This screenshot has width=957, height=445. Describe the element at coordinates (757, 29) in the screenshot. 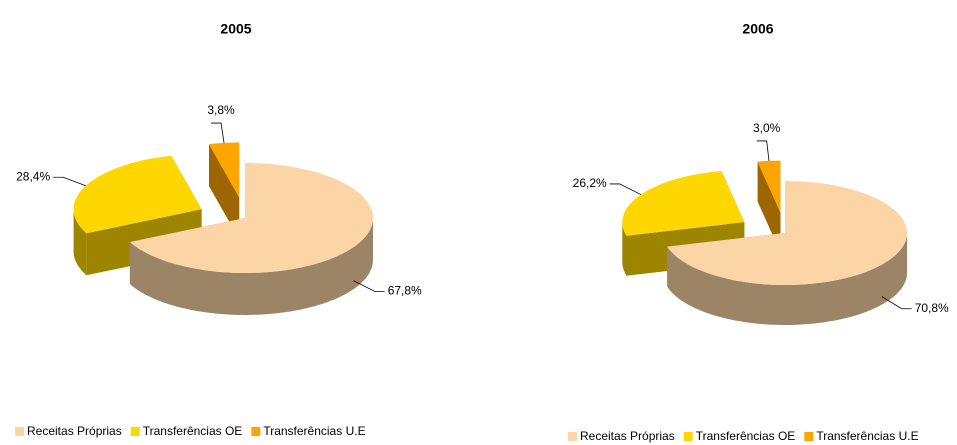

I see `chart-title: 2006` at that location.